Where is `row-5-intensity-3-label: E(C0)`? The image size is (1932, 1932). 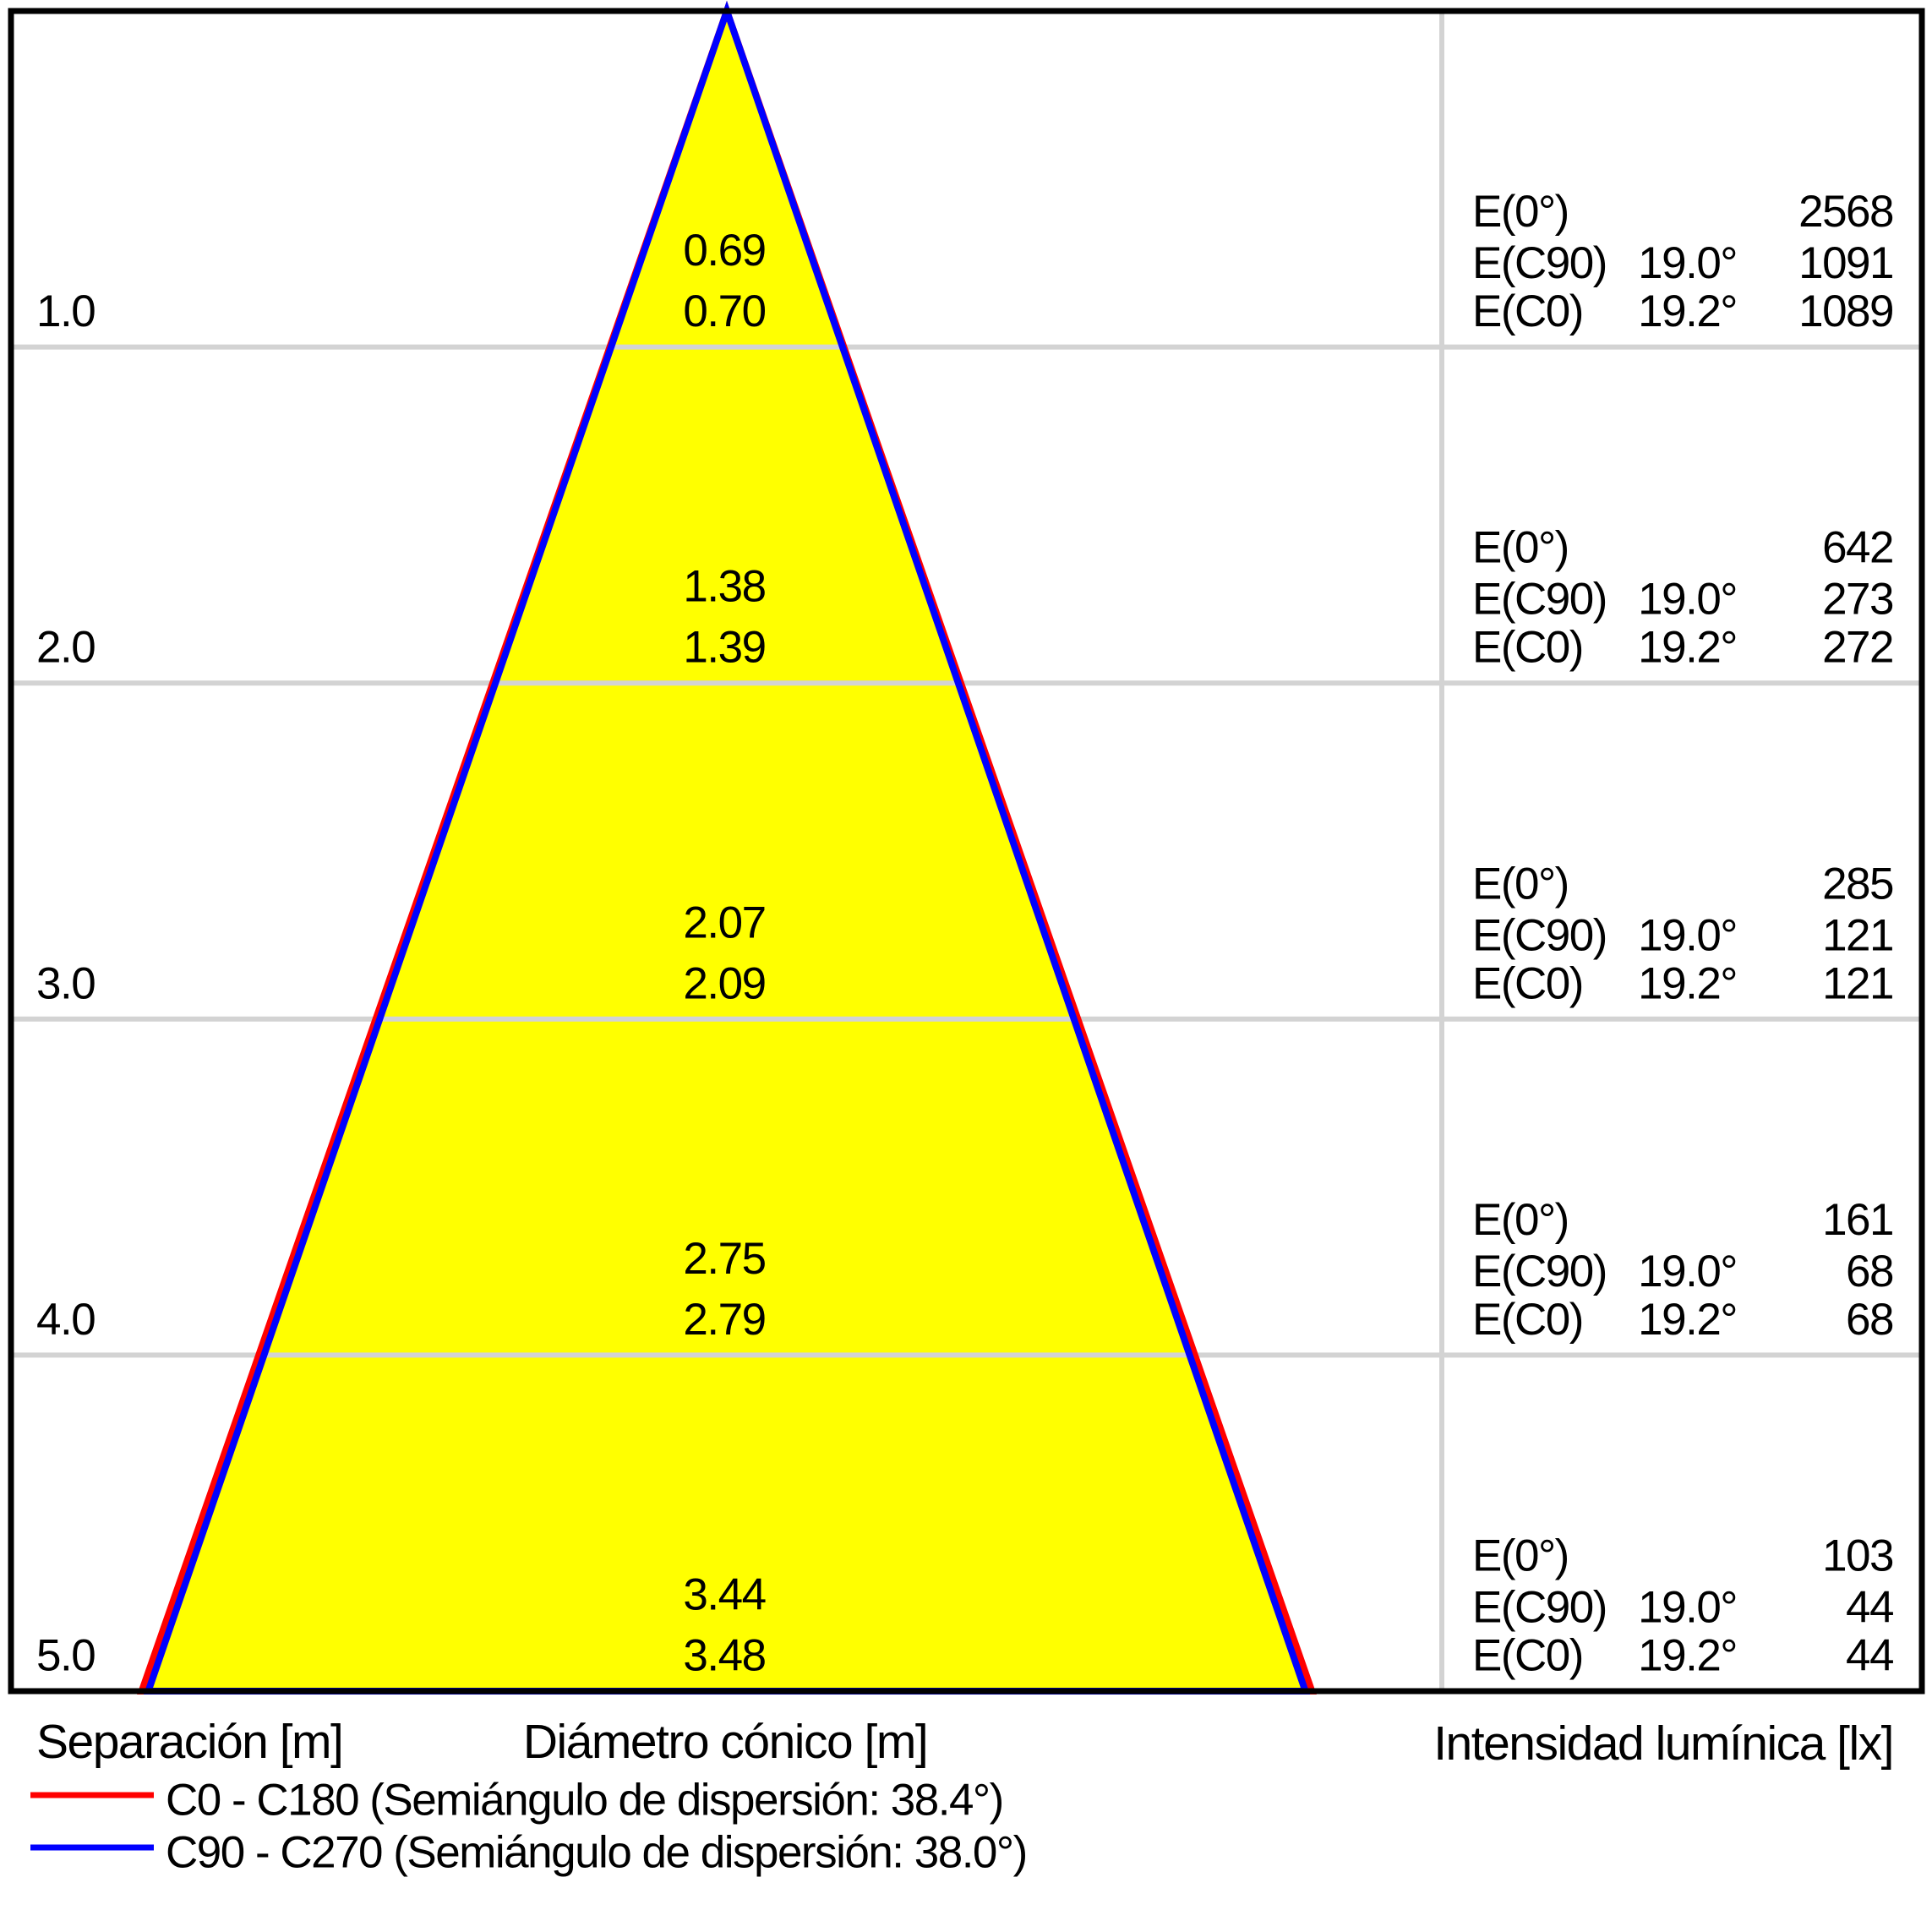
row-5-intensity-3-label: E(C0) is located at coordinates (1527, 1656).